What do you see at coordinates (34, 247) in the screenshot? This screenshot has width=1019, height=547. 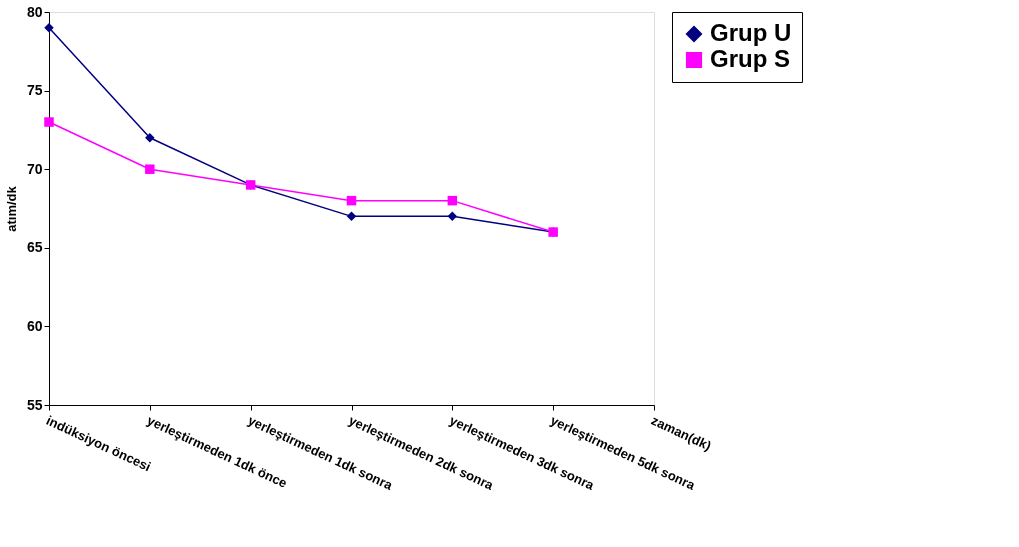 I see `y-tick-label: 65` at bounding box center [34, 247].